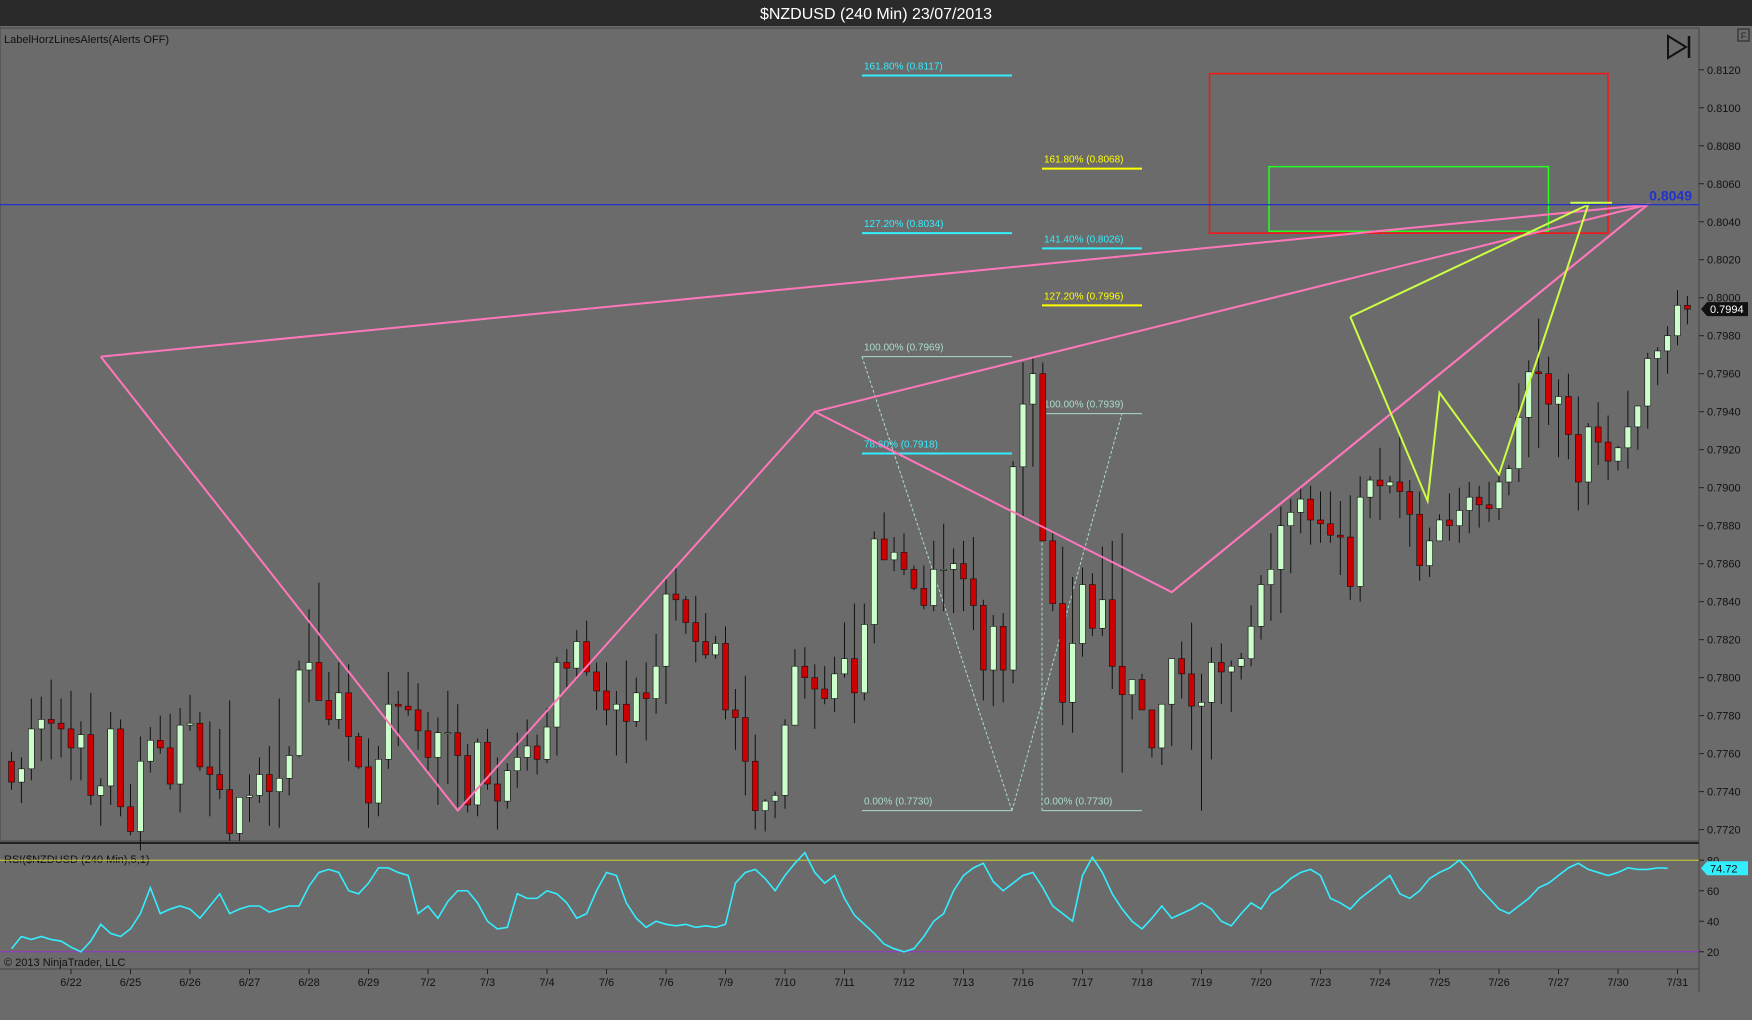  I want to click on price-tick-label: 0.7720, so click(1724, 831).